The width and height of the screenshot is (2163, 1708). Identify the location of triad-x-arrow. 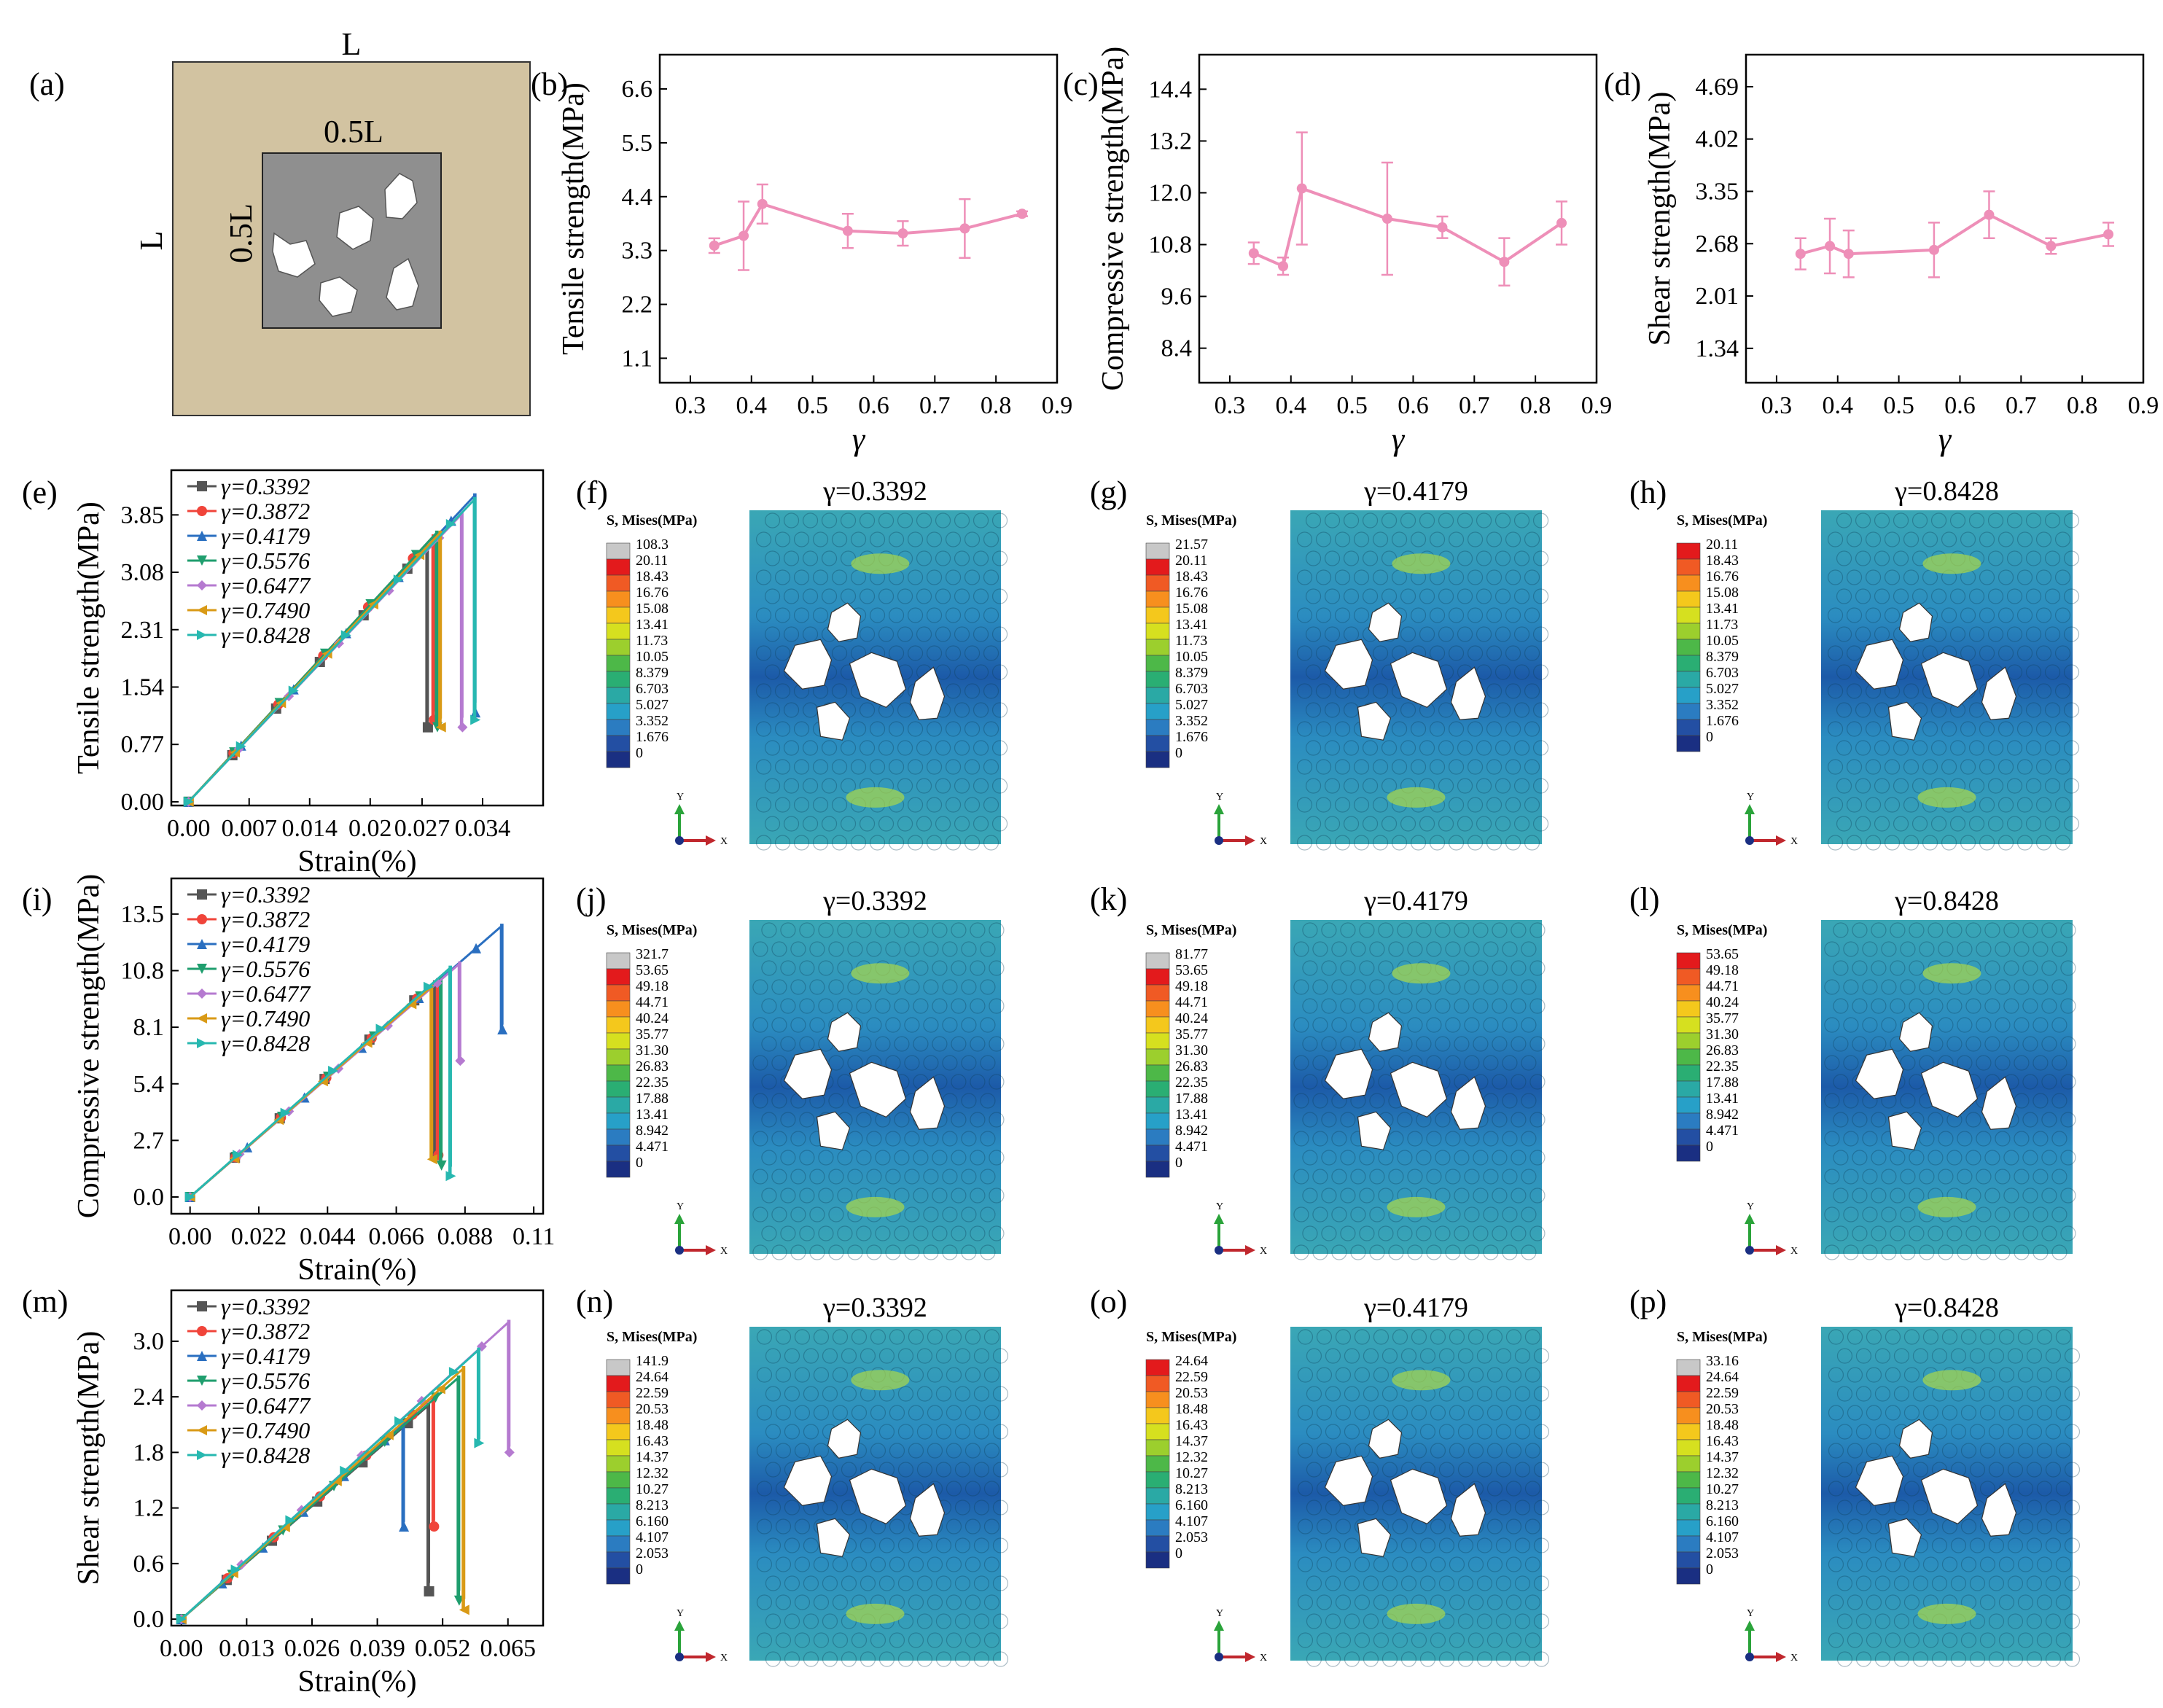
(1250, 840).